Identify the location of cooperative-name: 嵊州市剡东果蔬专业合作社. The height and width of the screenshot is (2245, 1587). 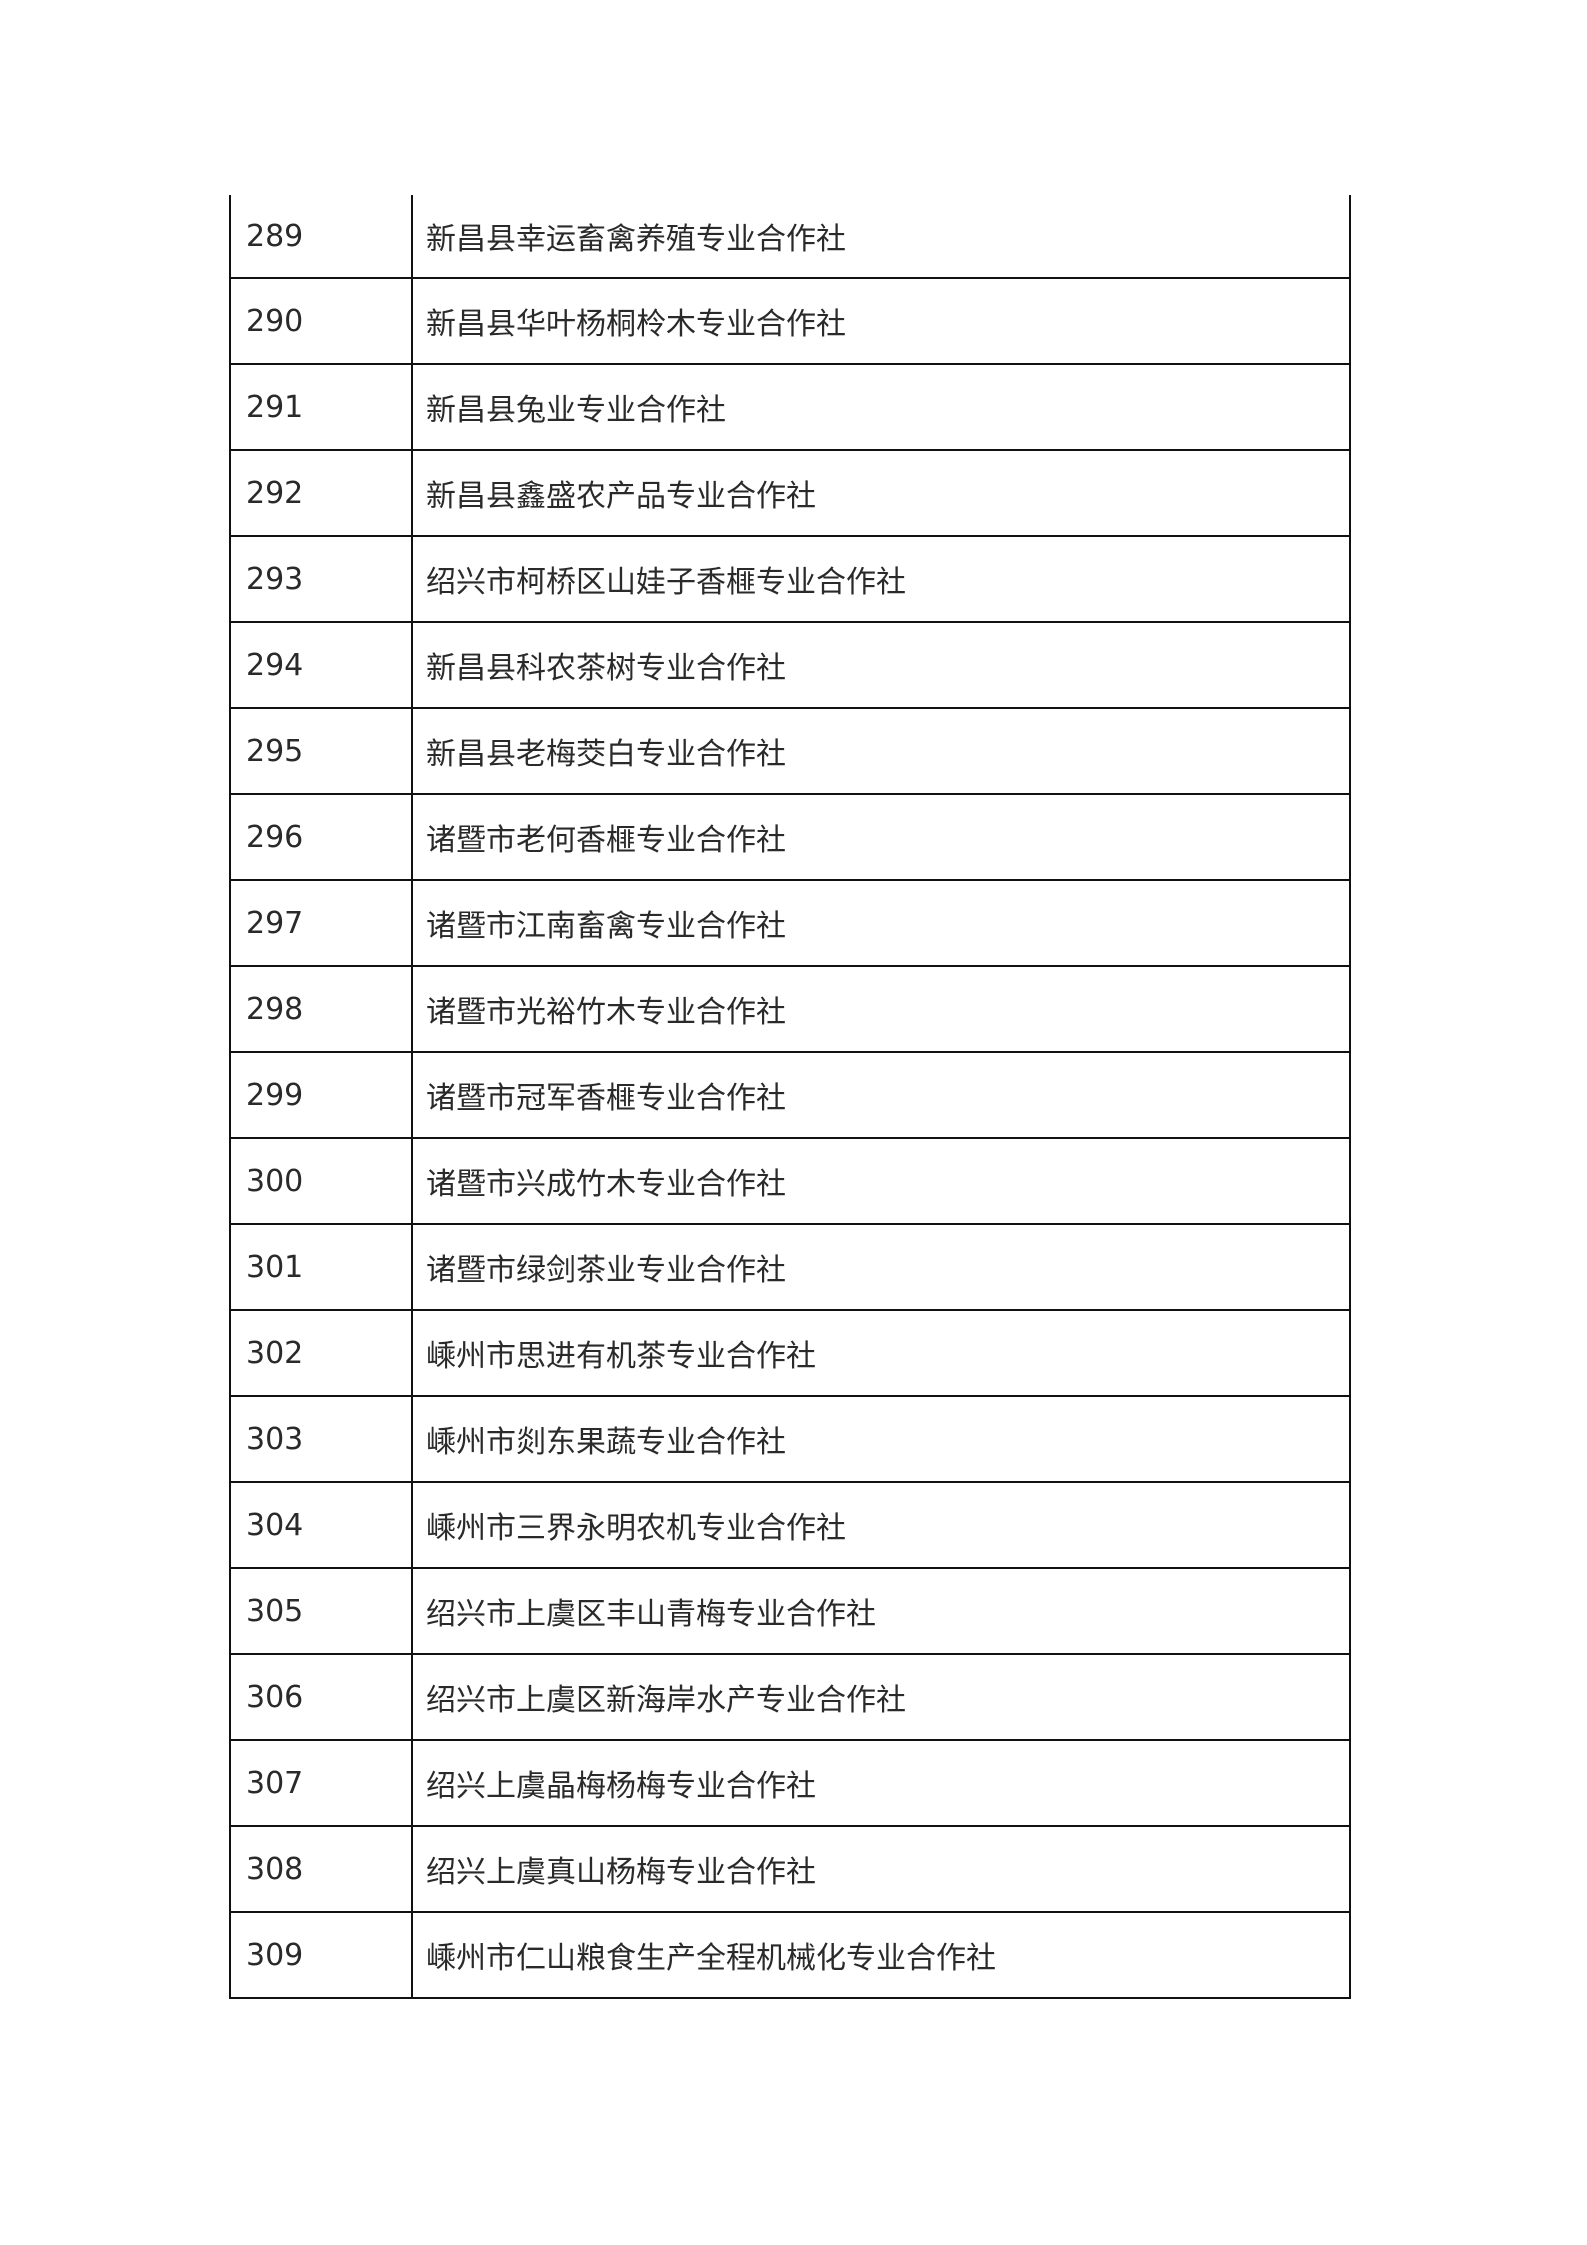
(881, 1439).